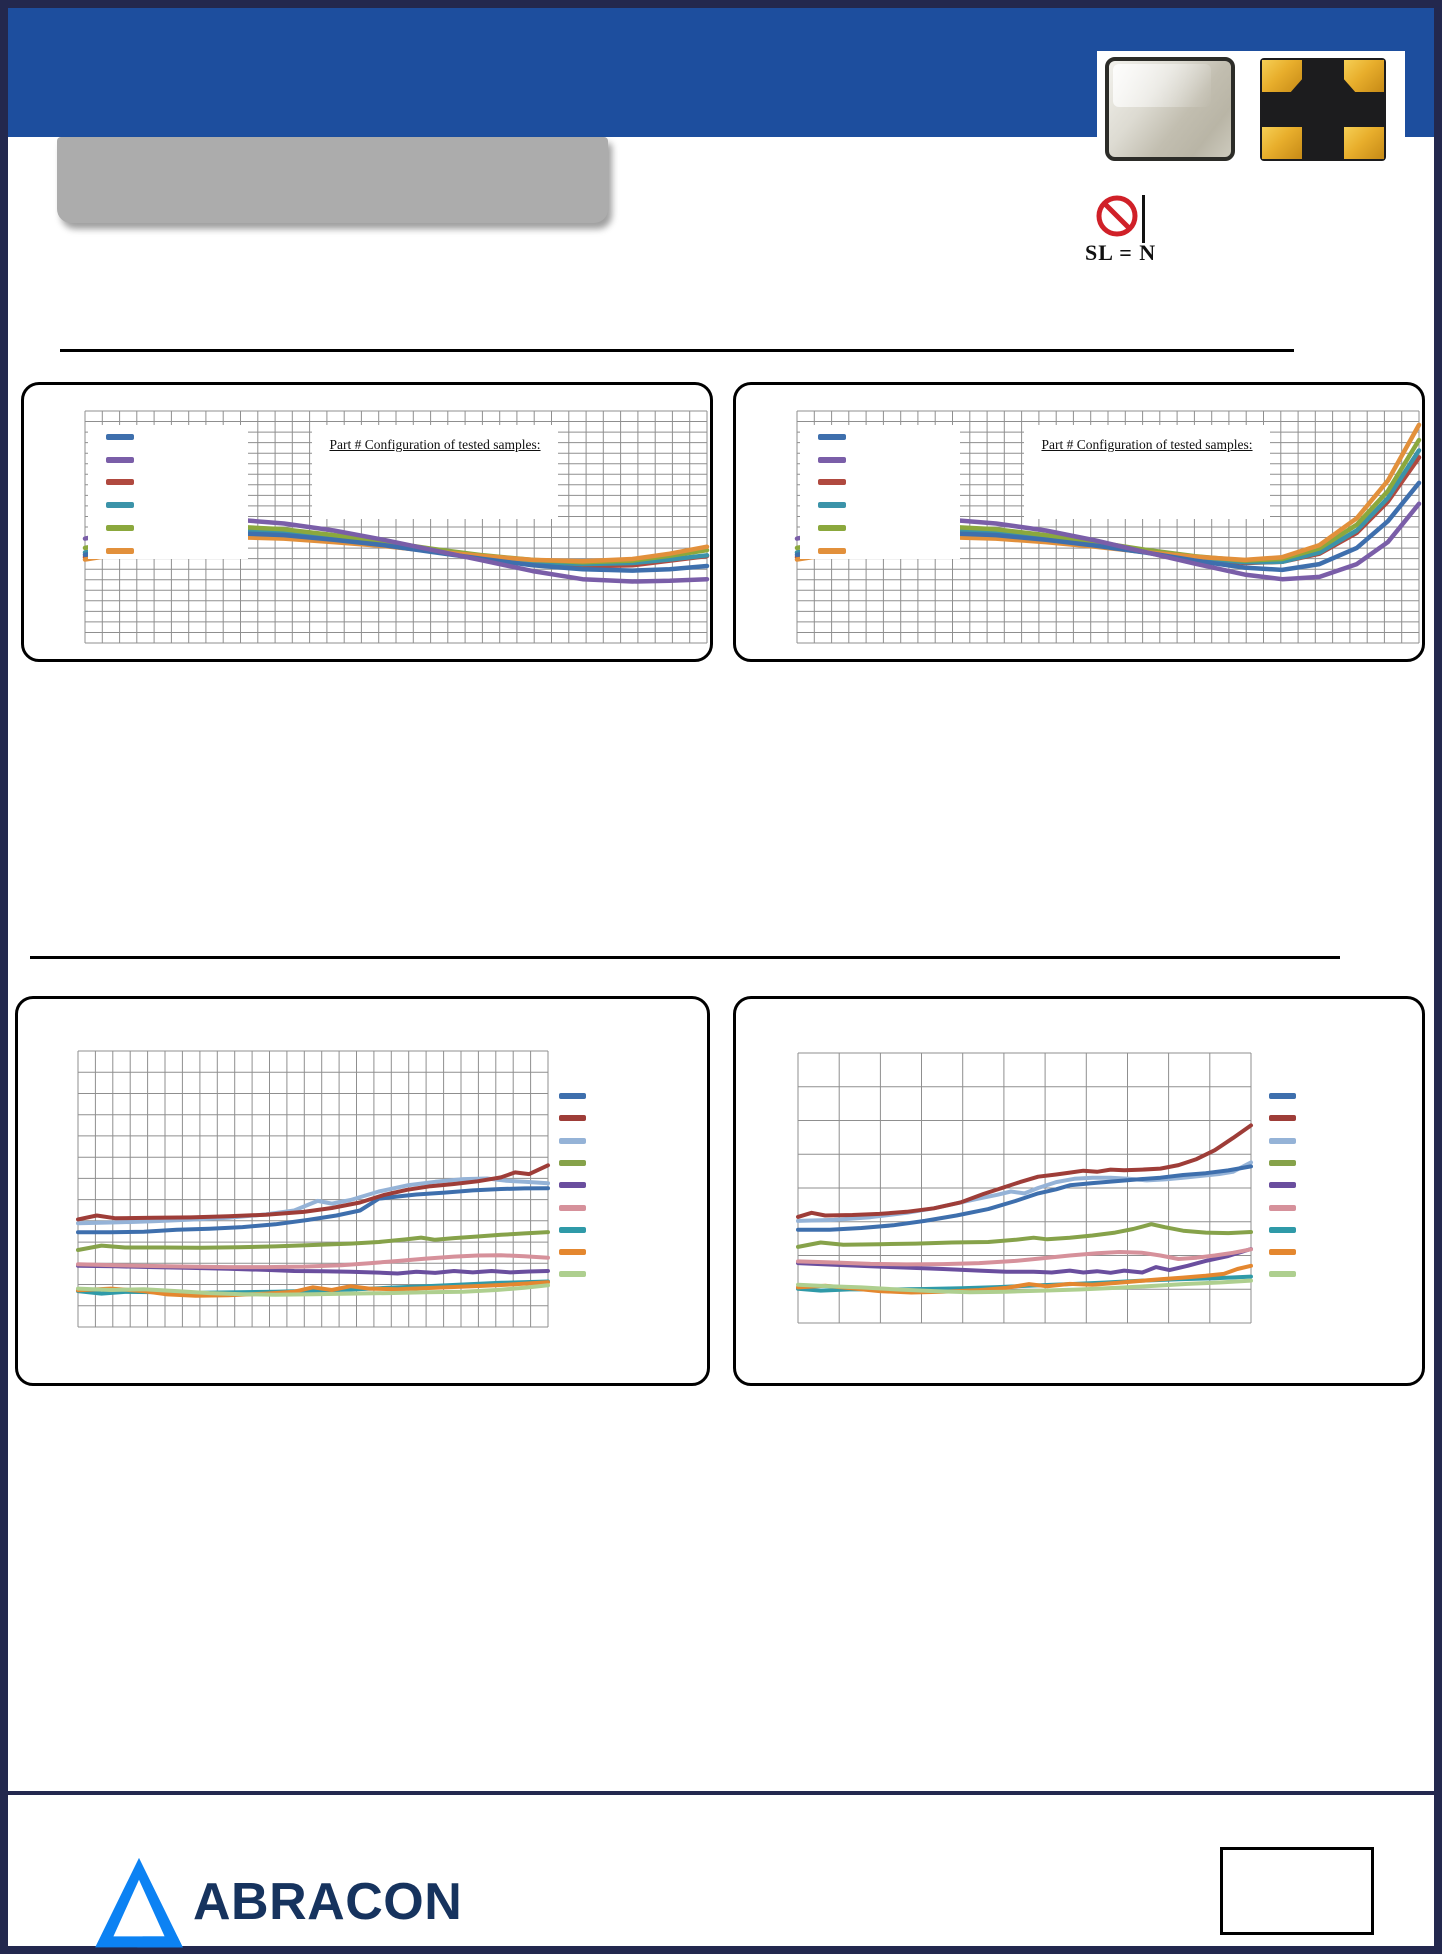 The height and width of the screenshot is (1954, 1442). I want to click on no-symbol-icon, so click(1117, 216).